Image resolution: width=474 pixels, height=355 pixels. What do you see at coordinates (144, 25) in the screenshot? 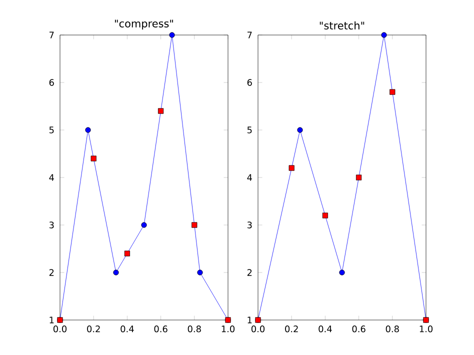
I see `chart-title: "compress"` at bounding box center [144, 25].